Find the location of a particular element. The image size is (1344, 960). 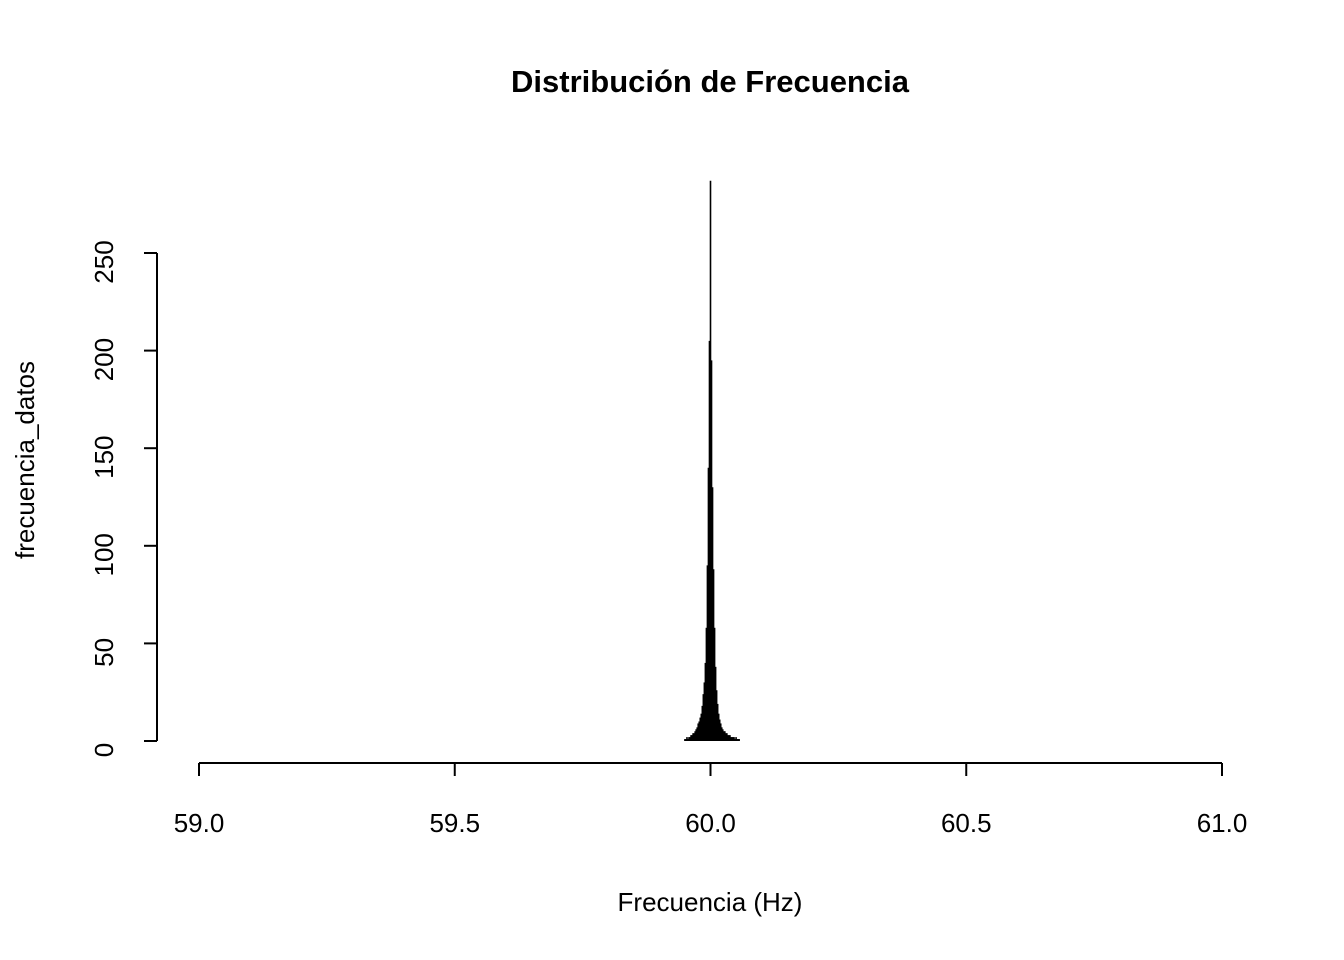

y-tick-label: 0 is located at coordinates (104, 750).